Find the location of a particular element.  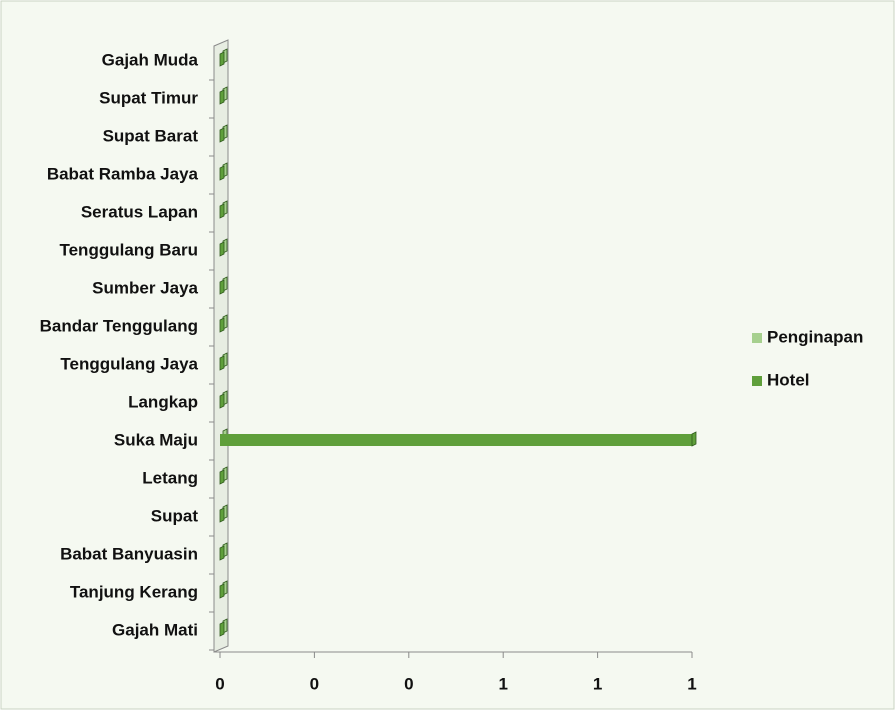

y-tick-label: Sumber Jaya is located at coordinates (145, 287).